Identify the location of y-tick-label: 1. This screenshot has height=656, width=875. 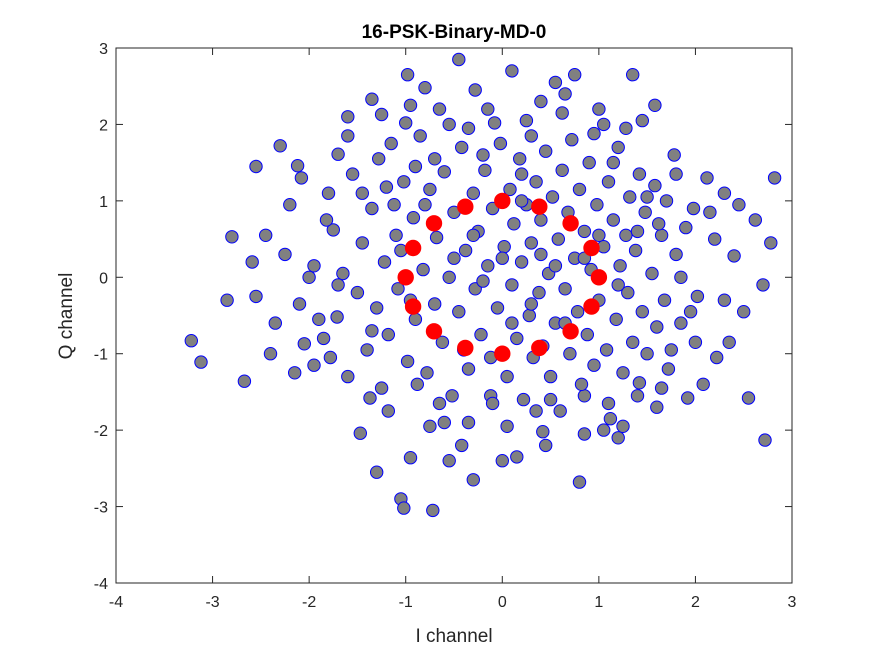
(103, 202).